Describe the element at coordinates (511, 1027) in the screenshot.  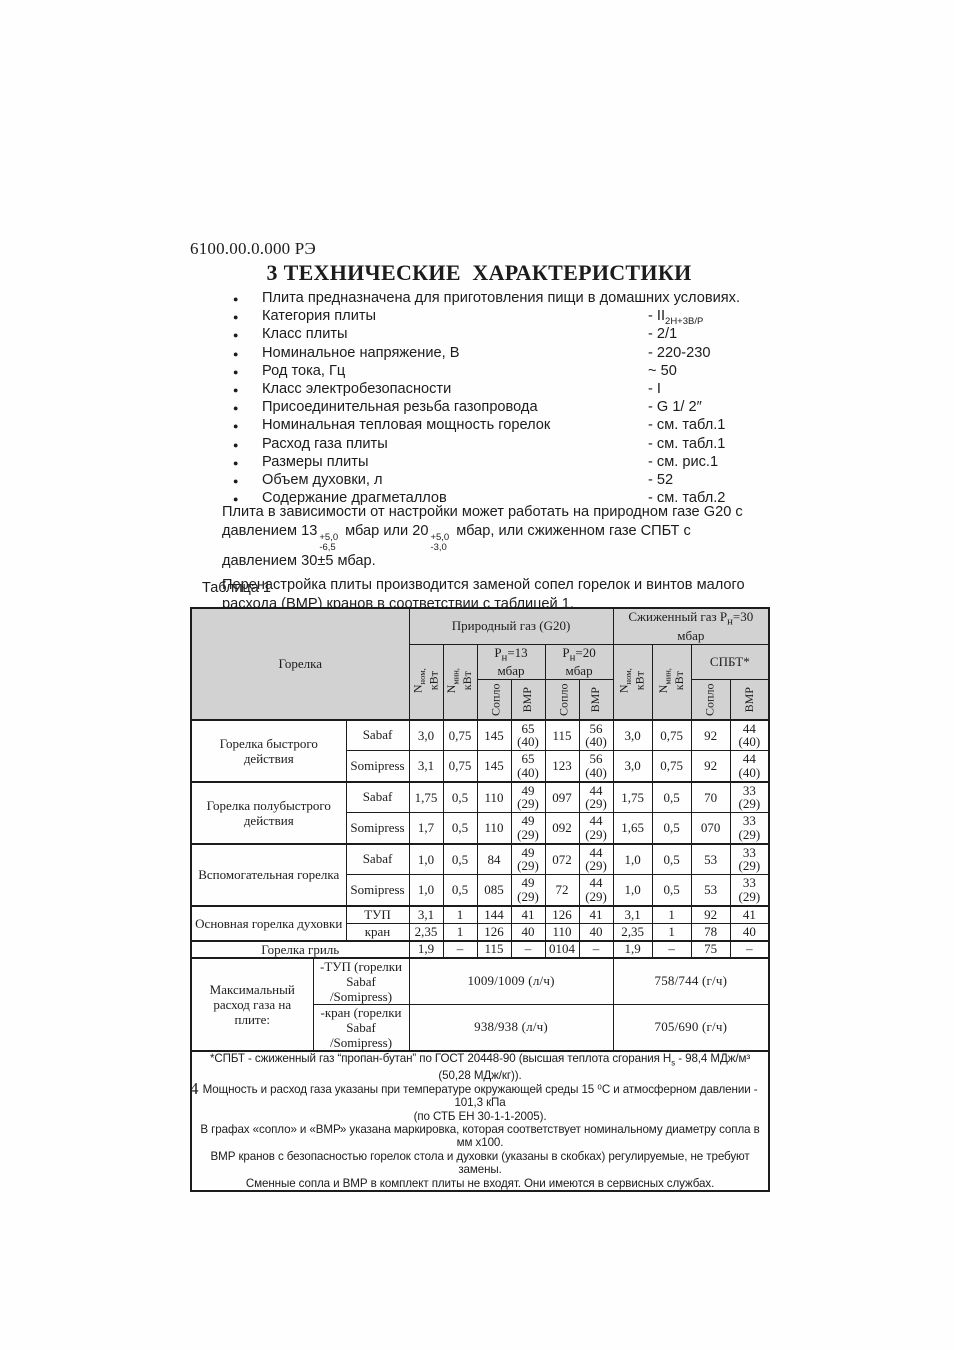
I see `max-flow-natural-value: 938/938 (л/ч)` at that location.